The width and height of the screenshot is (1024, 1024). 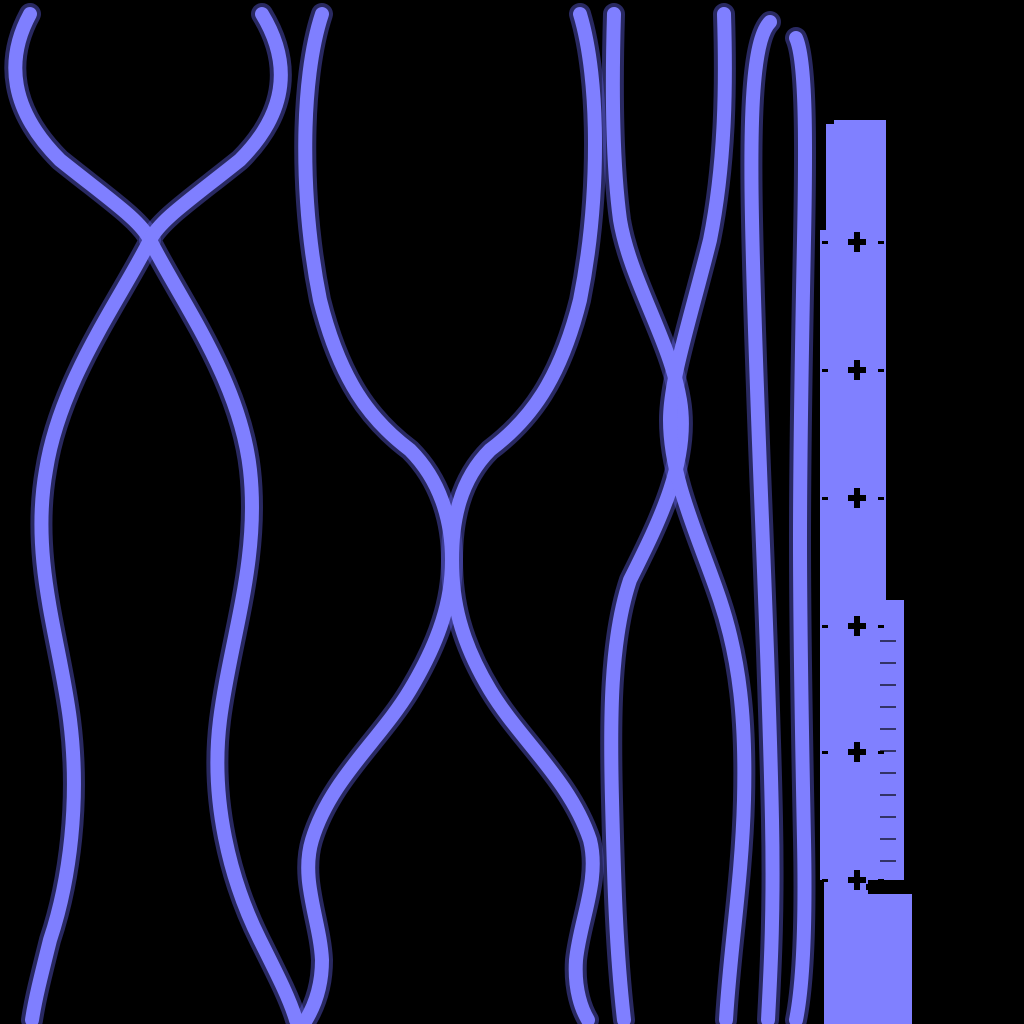 I want to click on ruler-bar, so click(x=866, y=572).